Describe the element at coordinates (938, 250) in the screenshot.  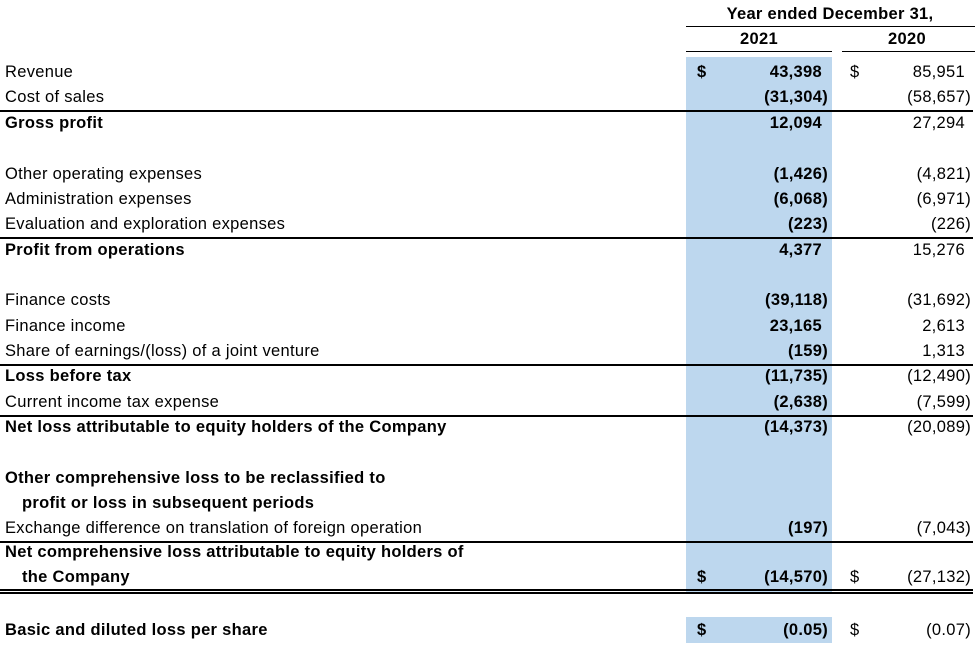
I see `value: 15,276` at that location.